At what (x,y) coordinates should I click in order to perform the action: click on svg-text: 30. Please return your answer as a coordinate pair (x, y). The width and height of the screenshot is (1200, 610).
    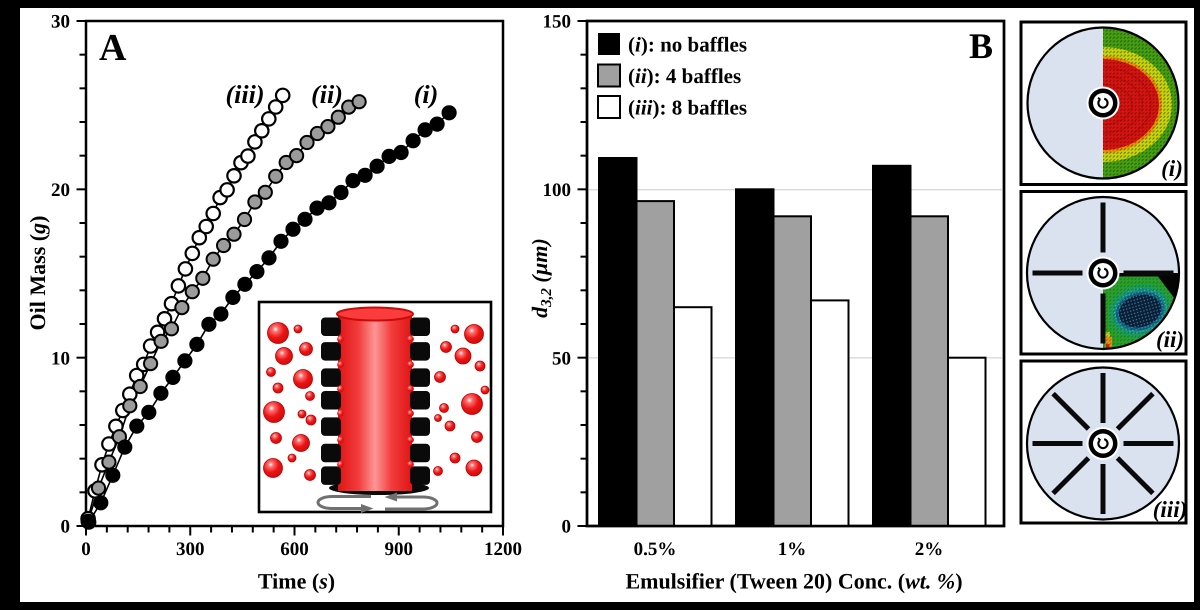
    Looking at the image, I should click on (60, 22).